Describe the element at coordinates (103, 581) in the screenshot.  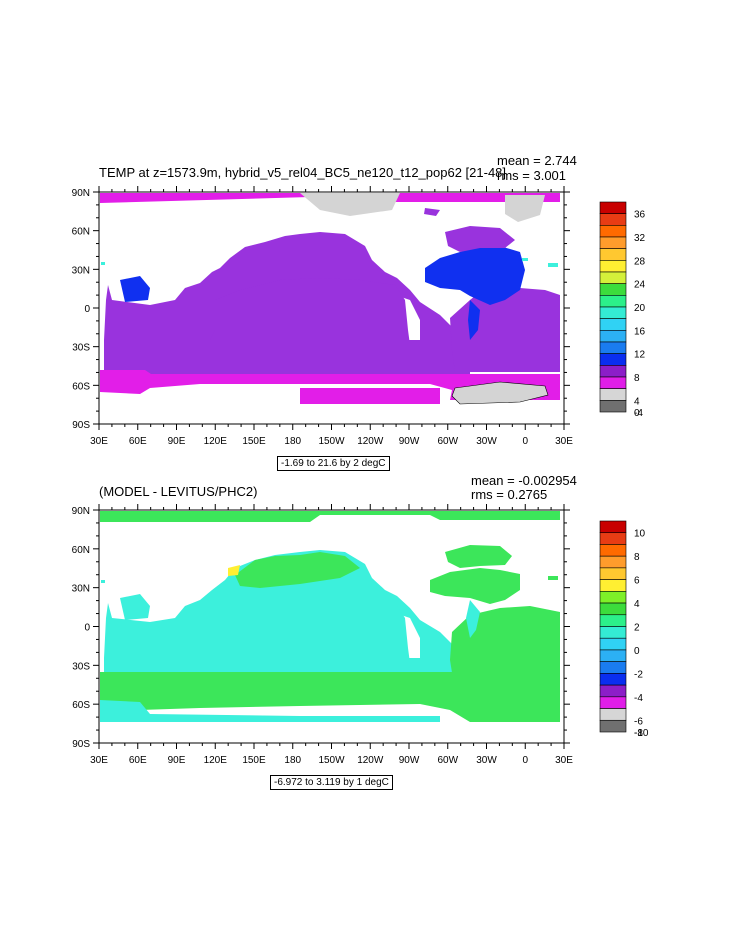
I see `panel2-small-cyan-patch` at that location.